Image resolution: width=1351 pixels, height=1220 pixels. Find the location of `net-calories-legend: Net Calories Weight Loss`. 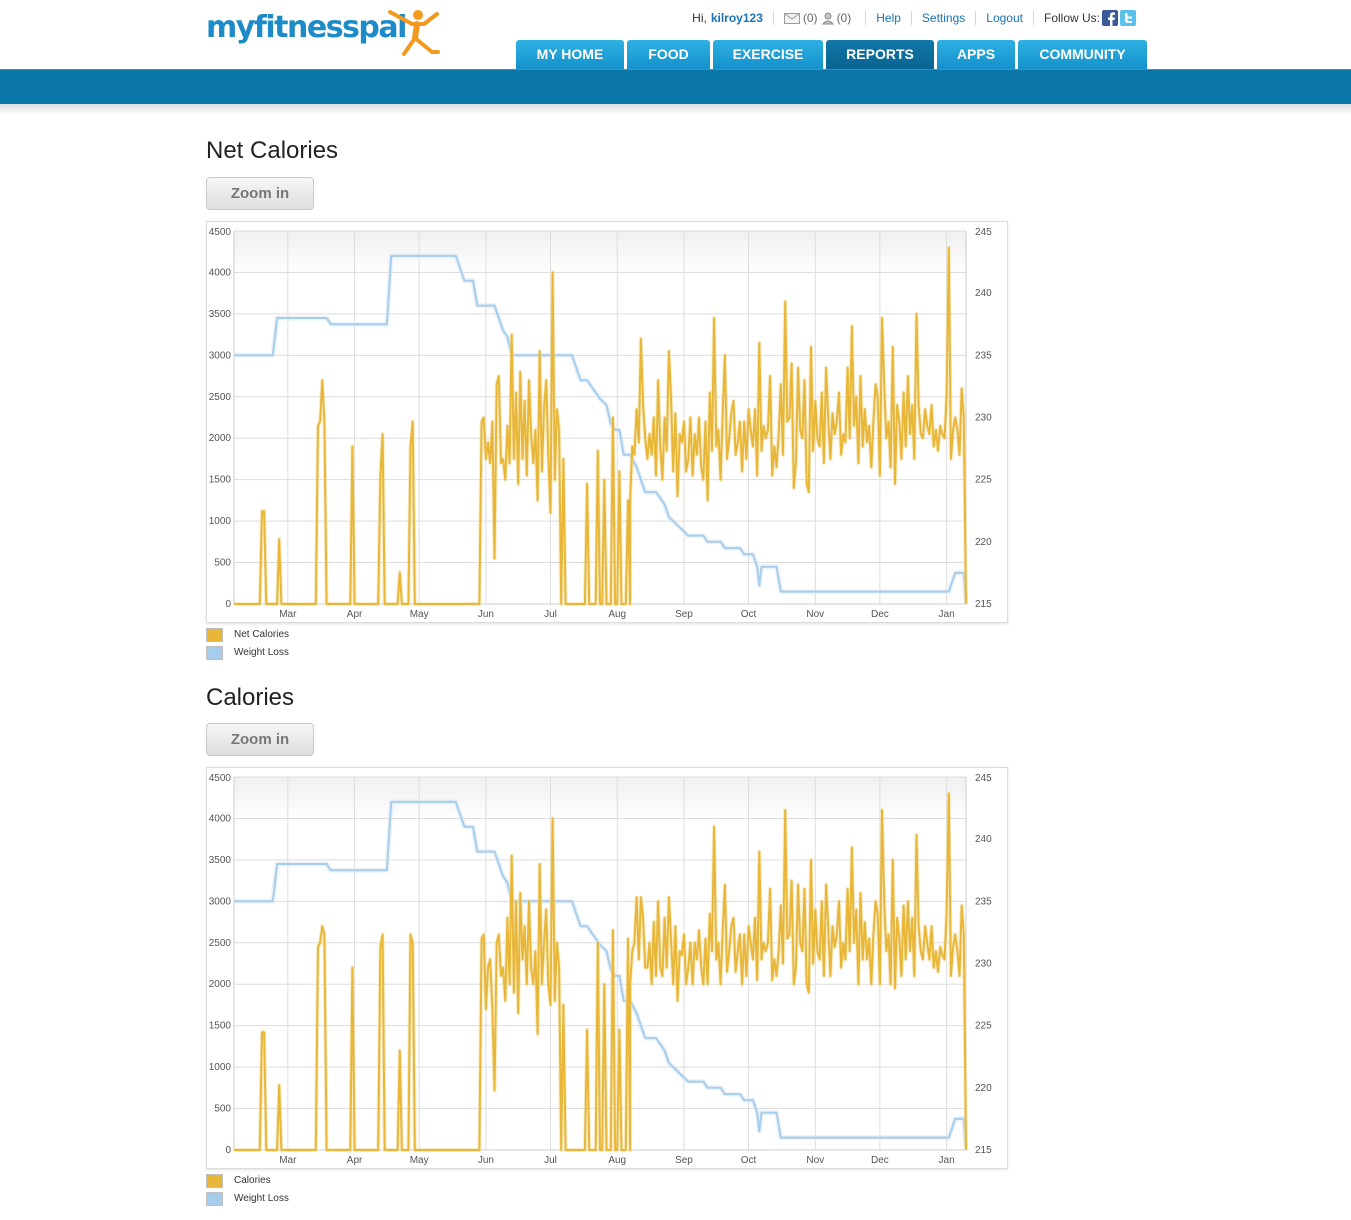

net-calories-legend: Net Calories Weight Loss is located at coordinates (247, 644).